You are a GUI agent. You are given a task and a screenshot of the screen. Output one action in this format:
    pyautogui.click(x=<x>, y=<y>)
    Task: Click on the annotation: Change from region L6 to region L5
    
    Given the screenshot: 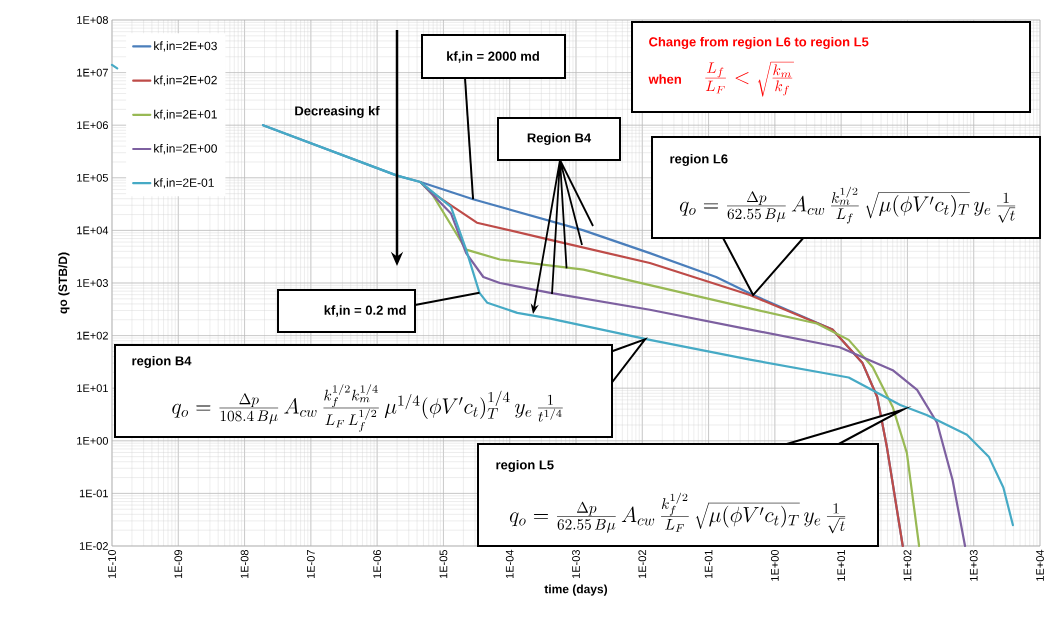 What is the action you would take?
    pyautogui.click(x=759, y=43)
    